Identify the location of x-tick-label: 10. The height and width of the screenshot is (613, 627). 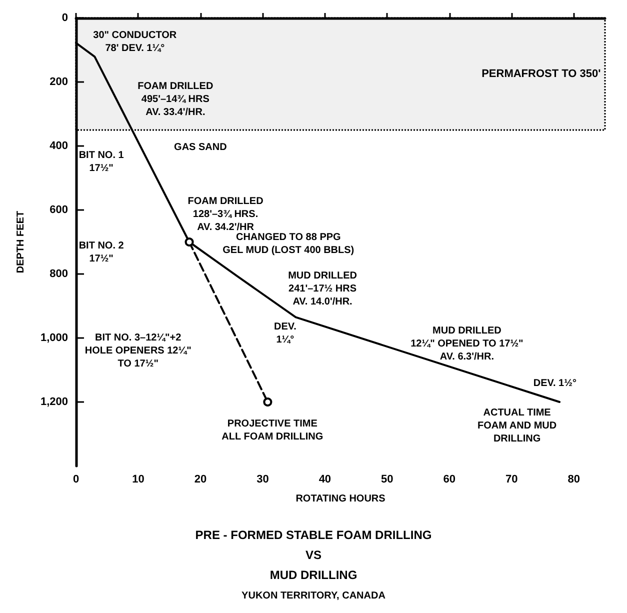
(138, 480).